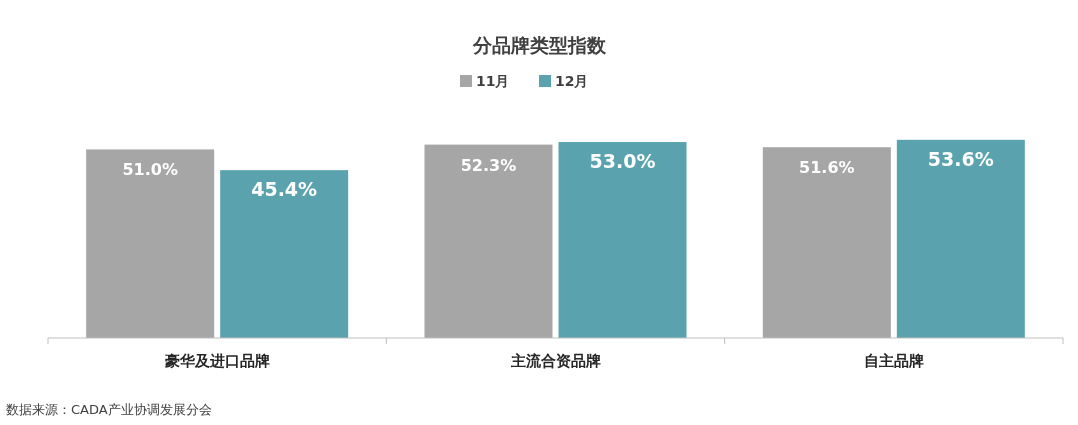  What do you see at coordinates (622, 161) in the screenshot?
I see `data-label: 53.0%` at bounding box center [622, 161].